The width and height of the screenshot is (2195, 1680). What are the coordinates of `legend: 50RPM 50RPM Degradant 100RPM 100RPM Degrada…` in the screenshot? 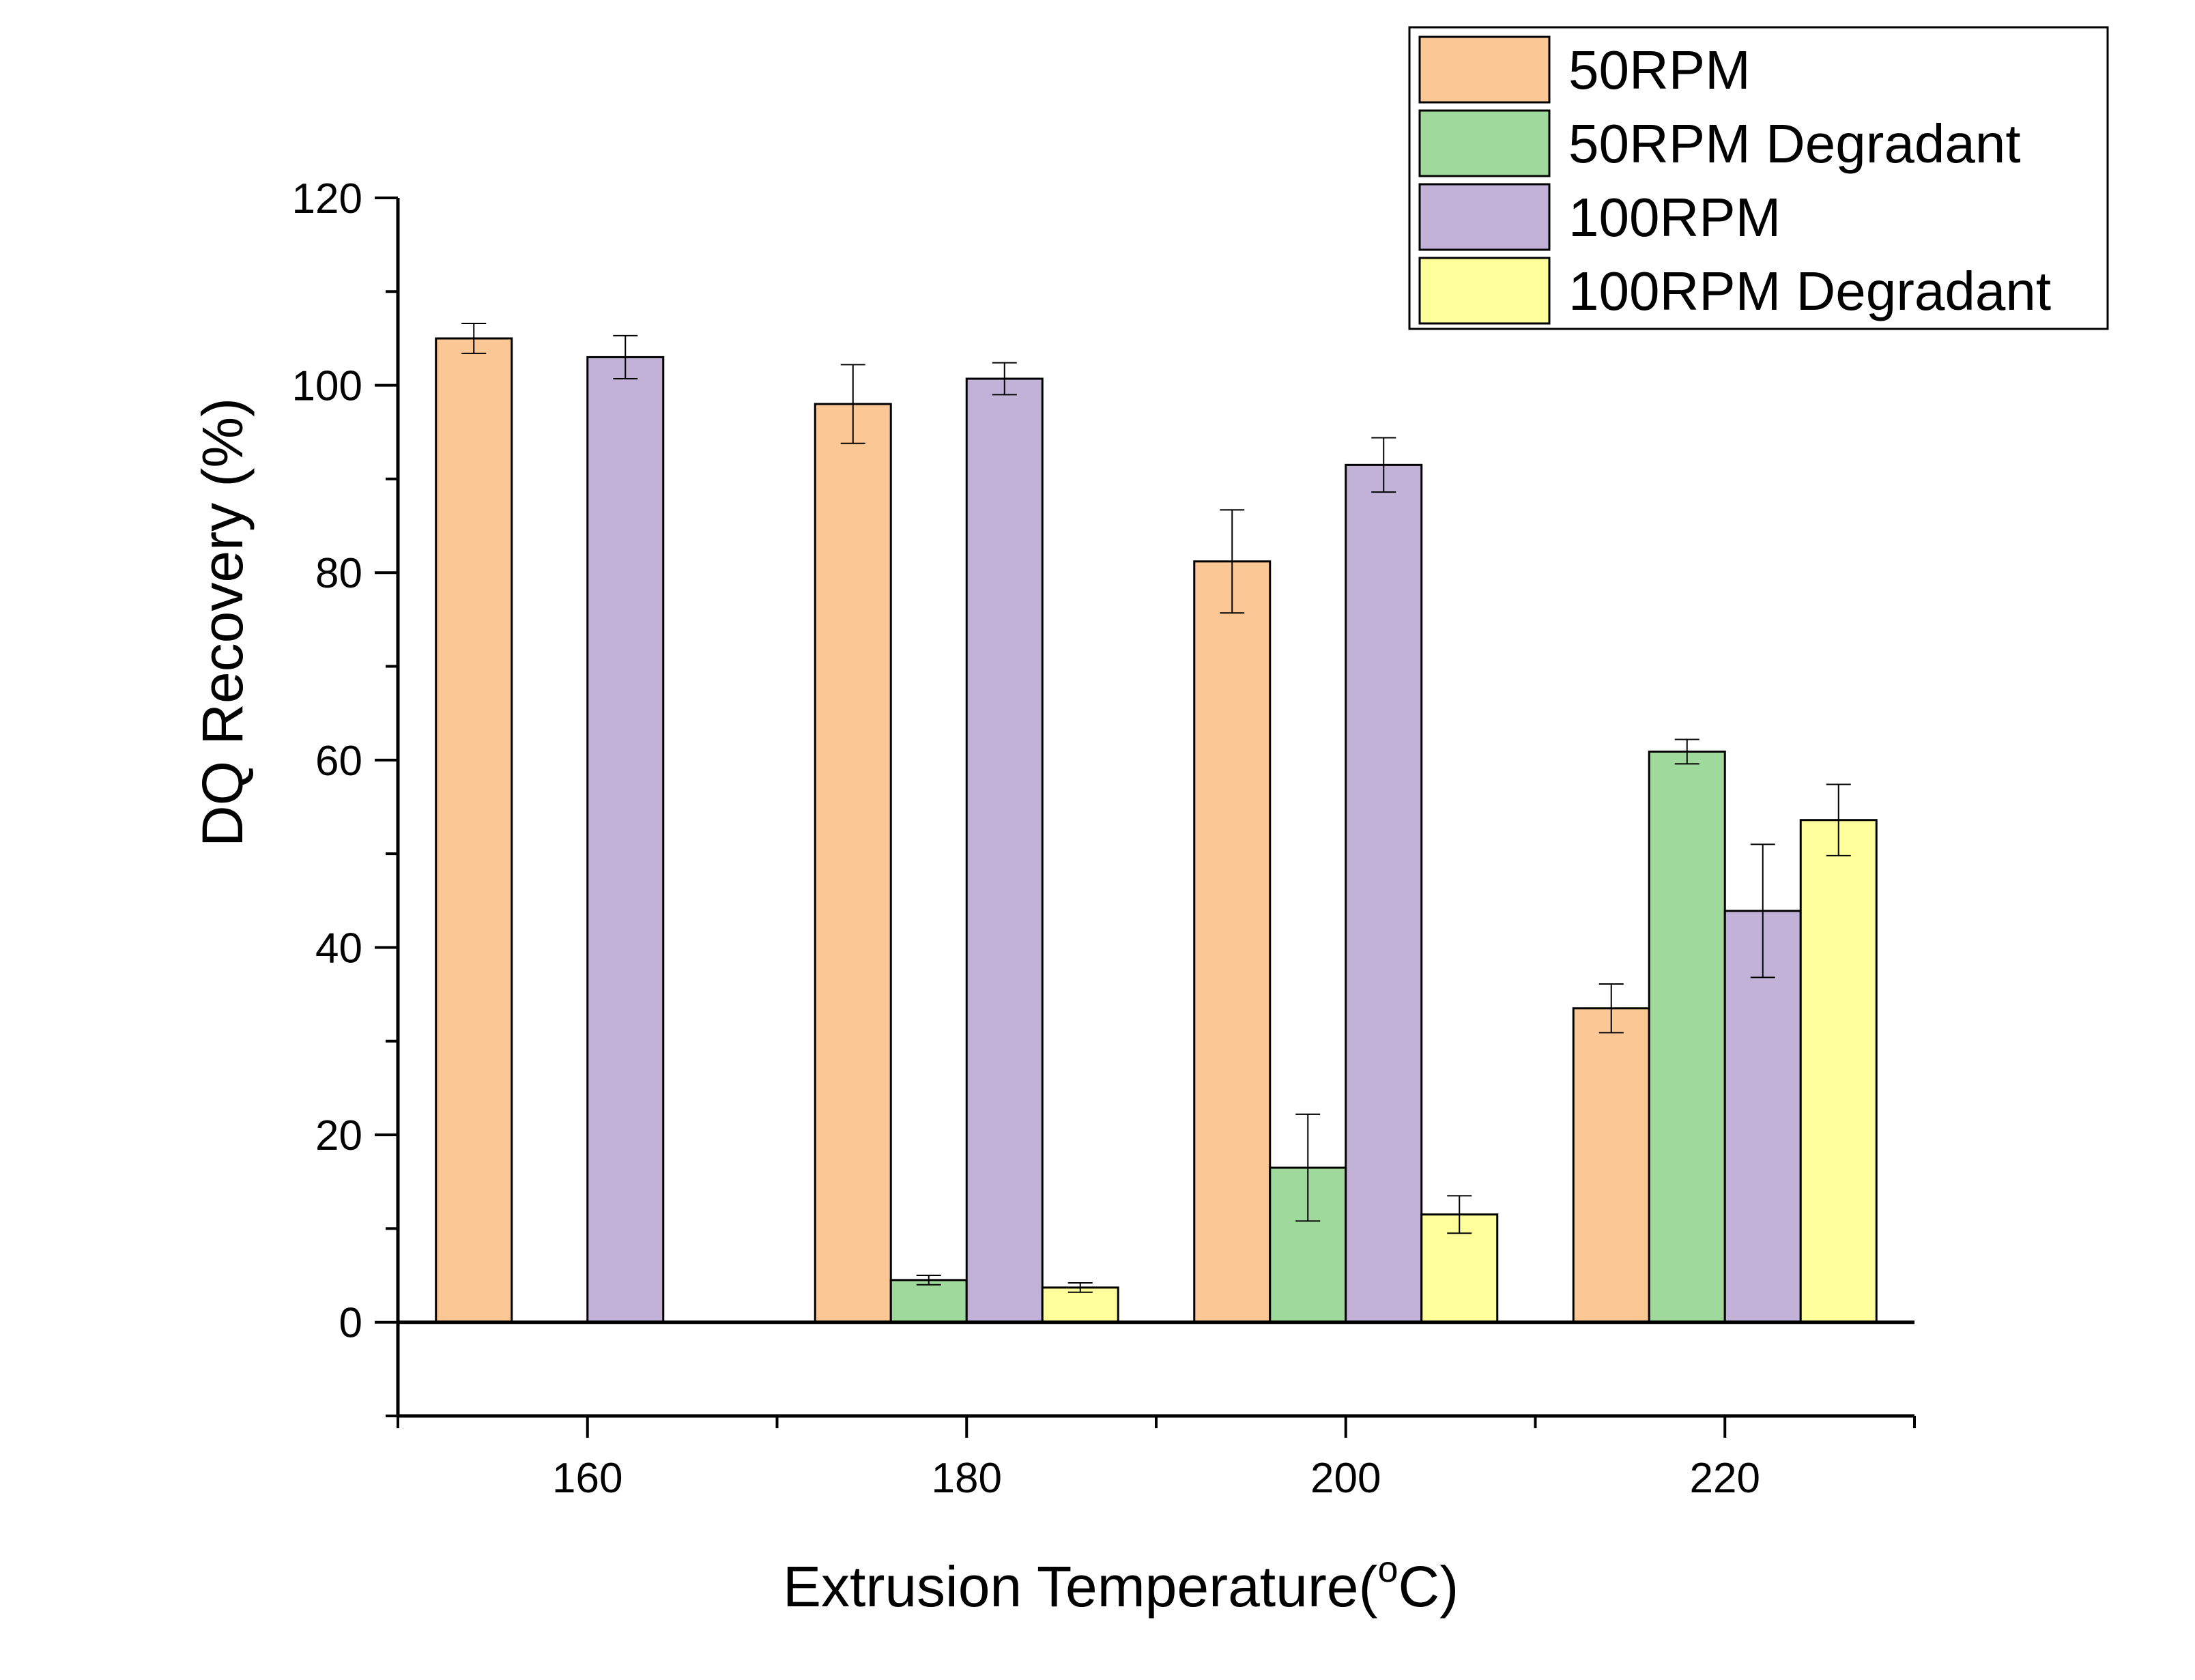 It's located at (1758, 178).